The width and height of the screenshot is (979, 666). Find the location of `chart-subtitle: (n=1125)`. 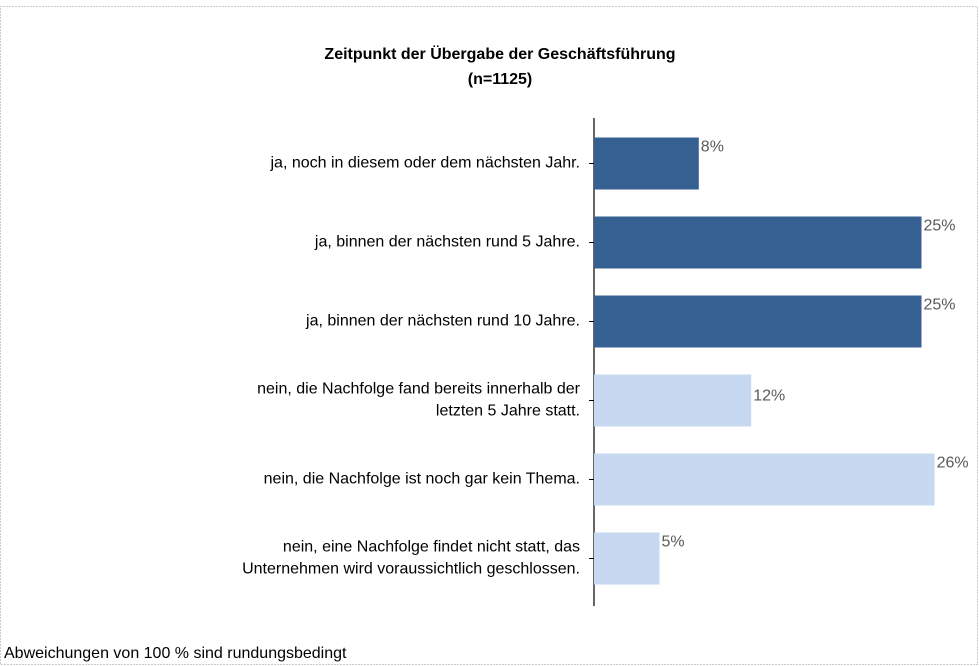

chart-subtitle: (n=1125) is located at coordinates (500, 79).